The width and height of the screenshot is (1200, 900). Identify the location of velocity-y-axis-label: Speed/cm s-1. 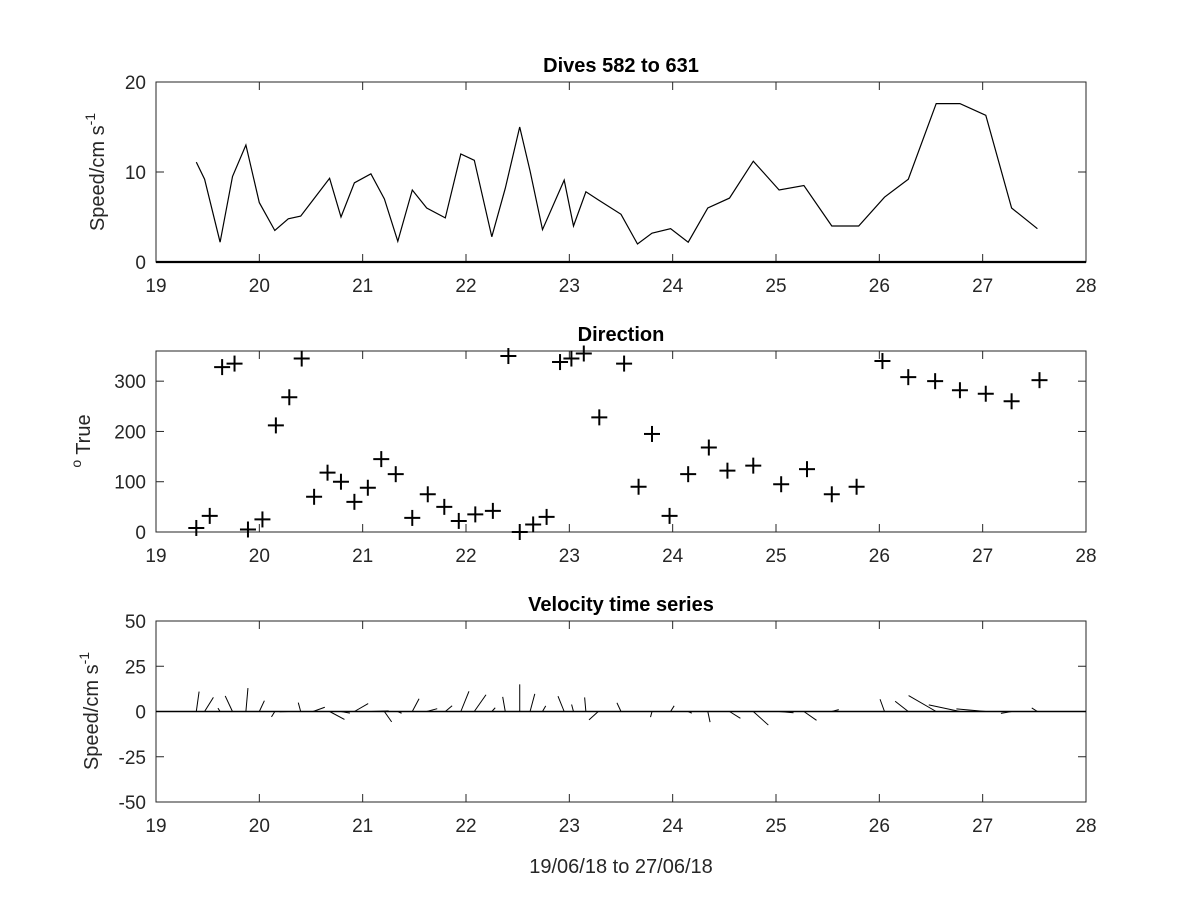
(89, 711).